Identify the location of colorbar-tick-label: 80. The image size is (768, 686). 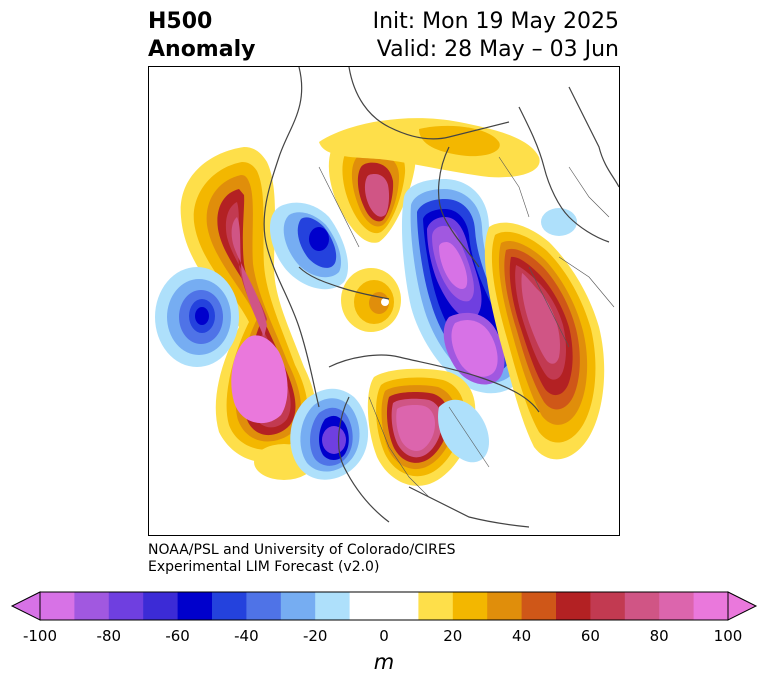
(659, 636).